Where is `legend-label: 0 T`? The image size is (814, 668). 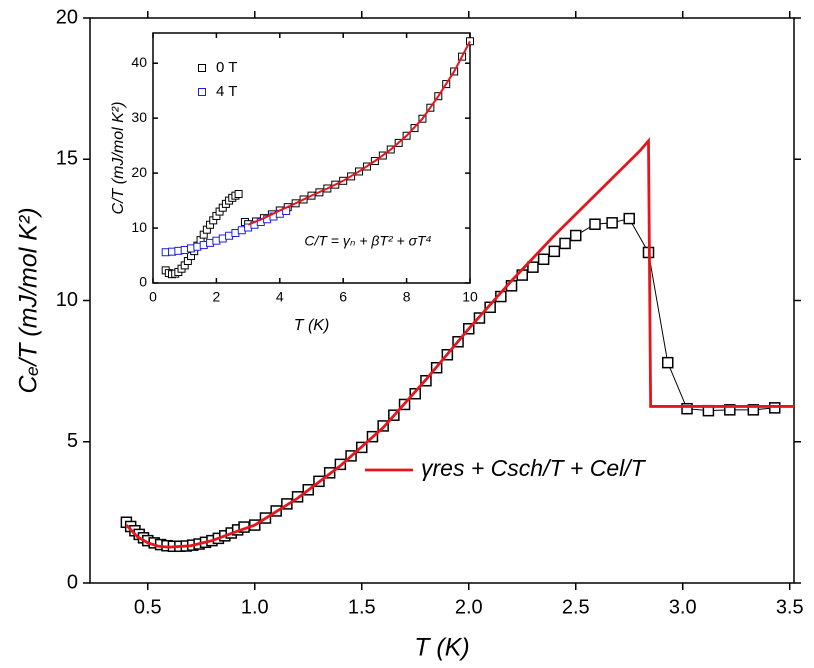
legend-label: 0 T is located at coordinates (226, 67).